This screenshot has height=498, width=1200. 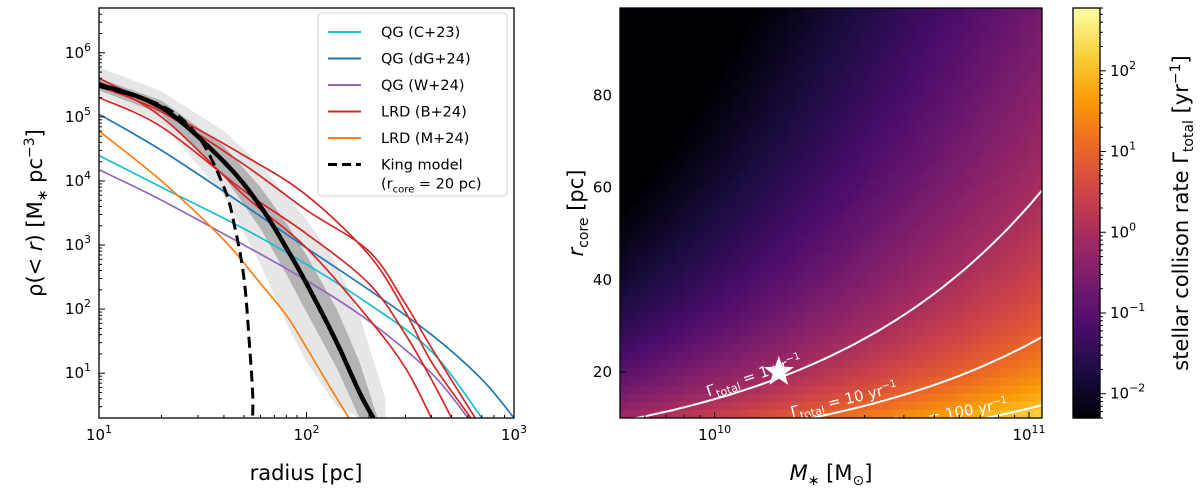 What do you see at coordinates (714, 433) in the screenshot?
I see `right-x-tick-label-0: 1010` at bounding box center [714, 433].